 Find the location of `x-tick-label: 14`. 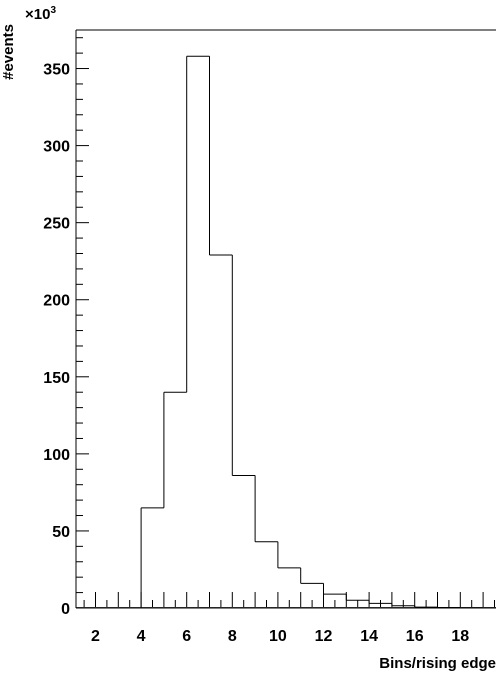

x-tick-label: 14 is located at coordinates (369, 636).